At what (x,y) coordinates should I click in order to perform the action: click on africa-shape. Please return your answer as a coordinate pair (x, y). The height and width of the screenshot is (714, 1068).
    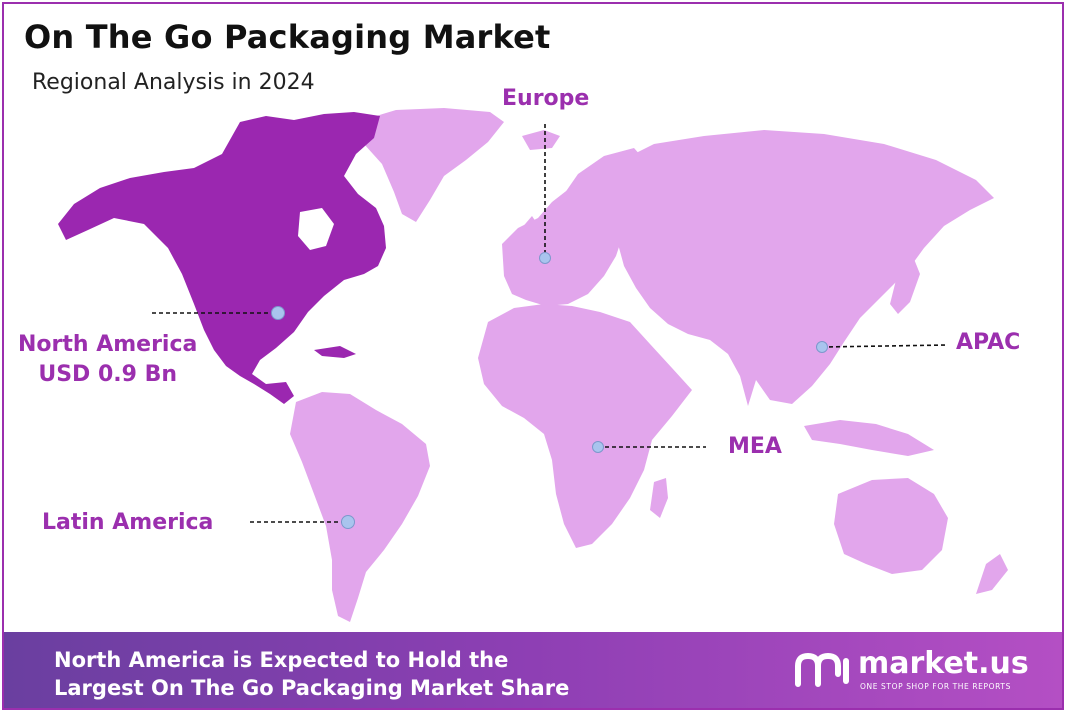
    Looking at the image, I should click on (585, 426).